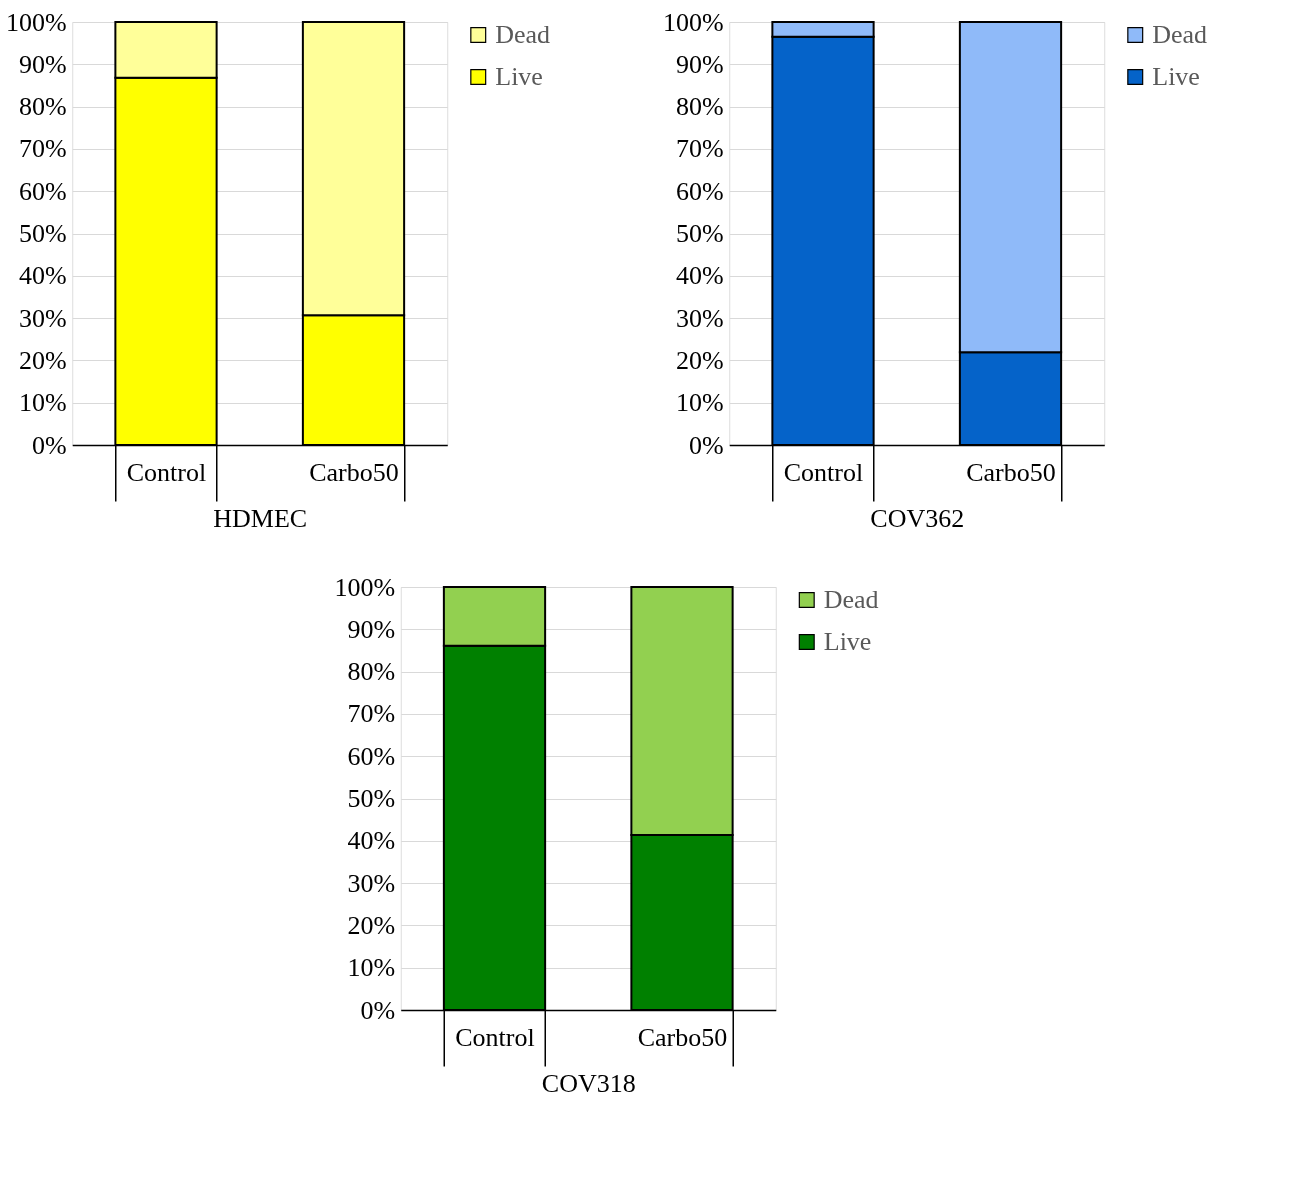  Describe the element at coordinates (588, 1084) in the screenshot. I see `x-axis-title: COV318` at that location.